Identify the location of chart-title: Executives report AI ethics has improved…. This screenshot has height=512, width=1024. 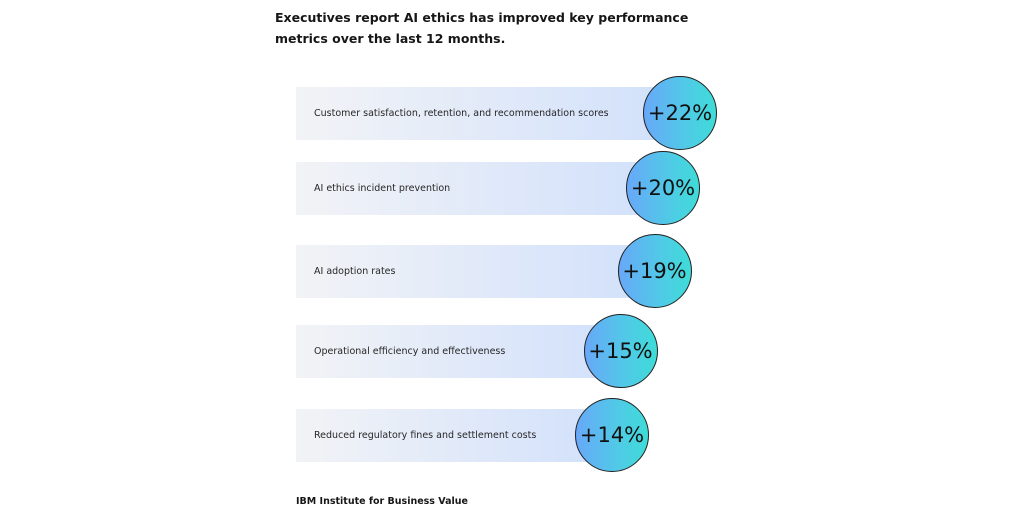
(482, 28).